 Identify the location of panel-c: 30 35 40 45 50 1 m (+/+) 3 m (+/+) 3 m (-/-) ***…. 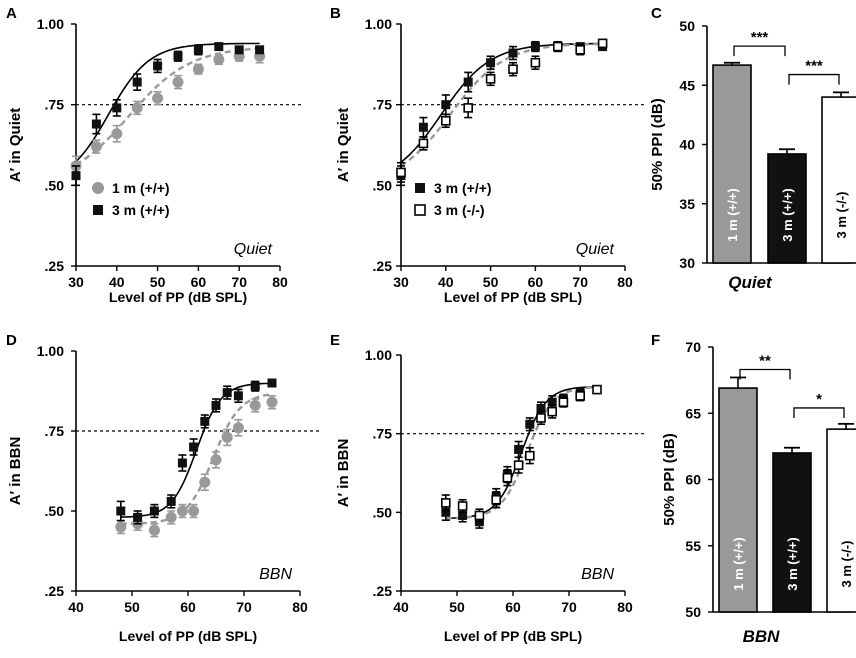
(752, 148).